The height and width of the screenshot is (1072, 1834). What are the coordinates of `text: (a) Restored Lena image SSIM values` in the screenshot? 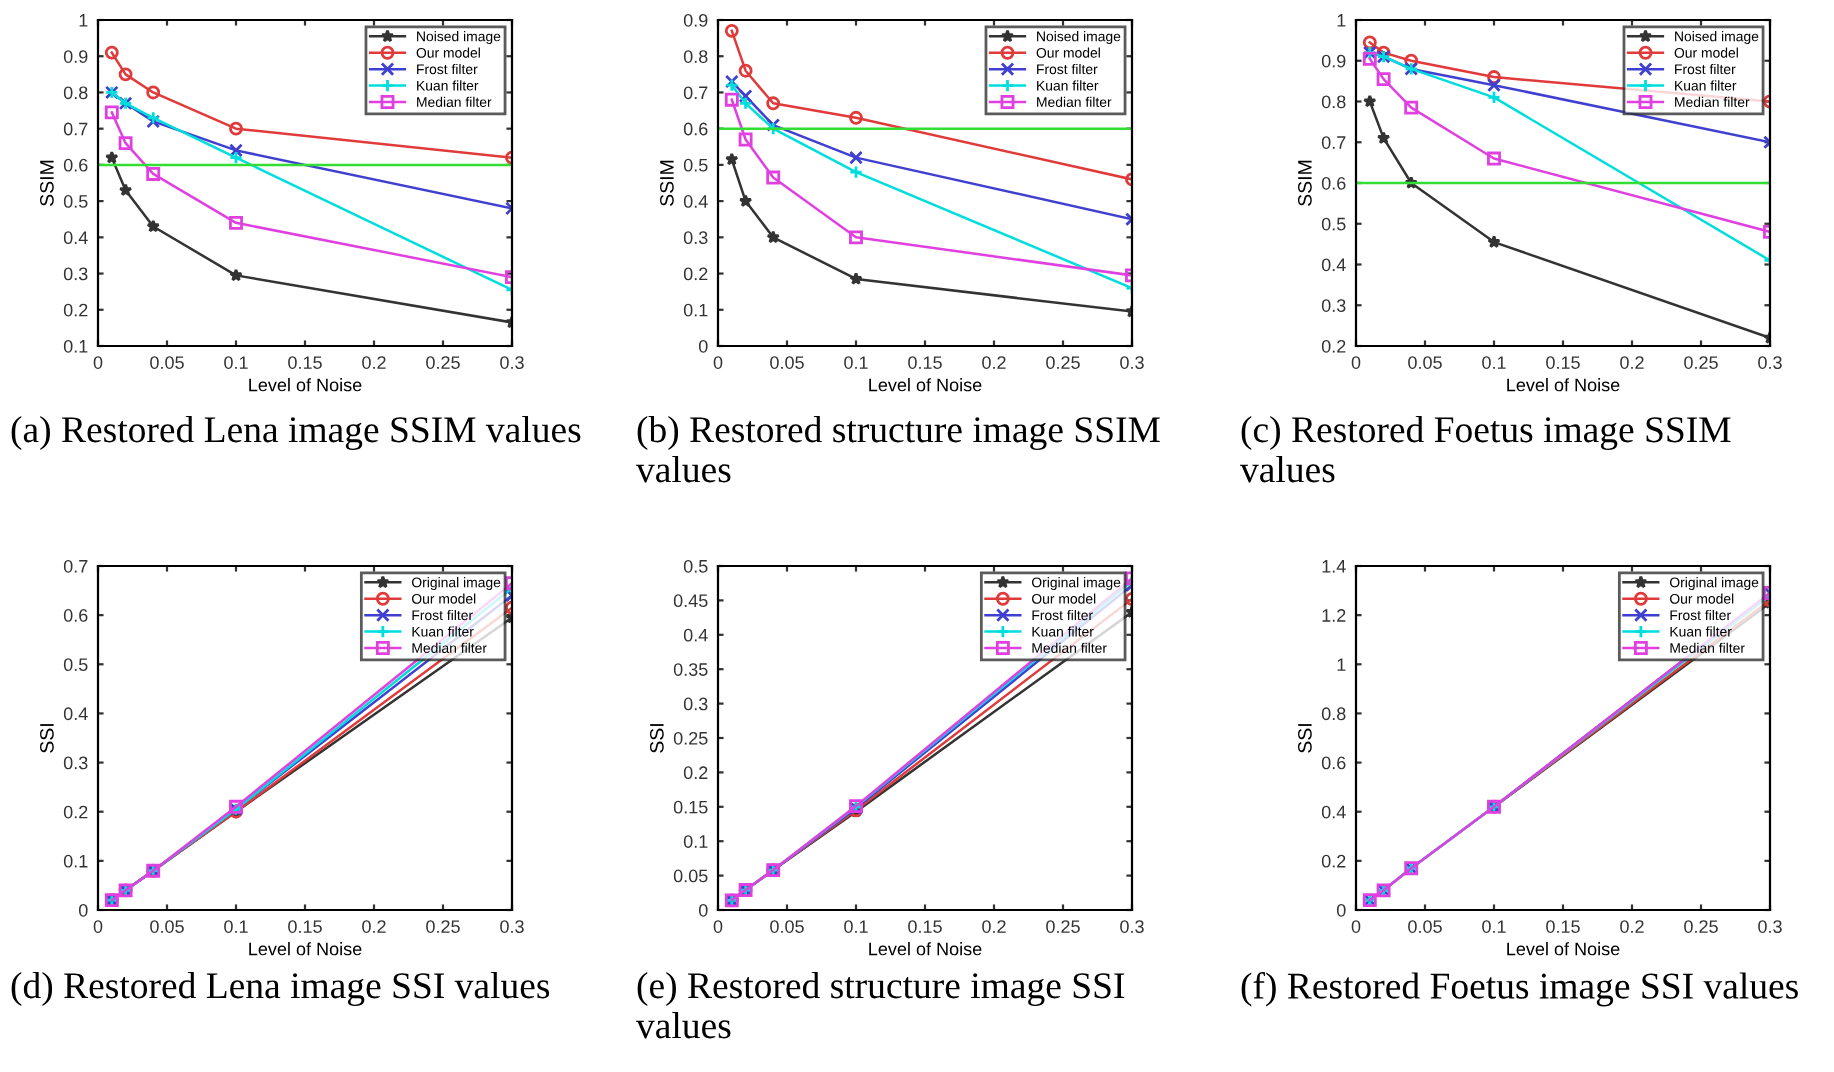 It's located at (296, 433).